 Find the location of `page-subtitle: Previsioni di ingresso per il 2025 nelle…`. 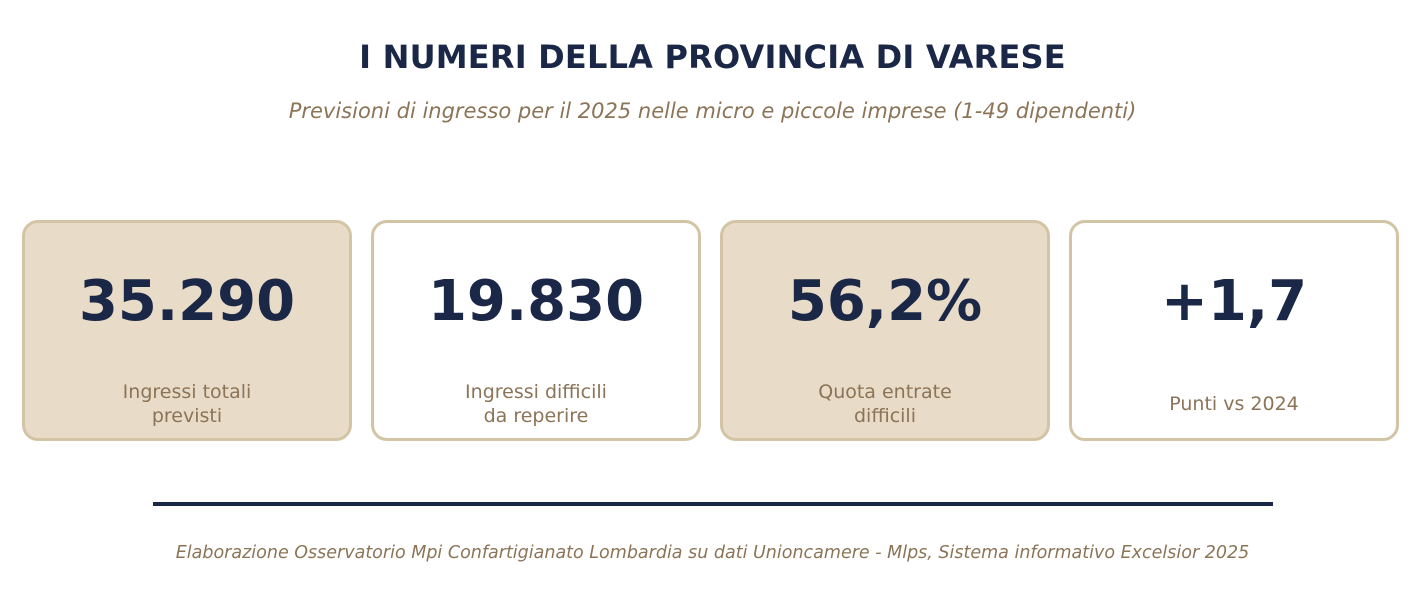

page-subtitle: Previsioni di ingresso per il 2025 nelle… is located at coordinates (712, 111).